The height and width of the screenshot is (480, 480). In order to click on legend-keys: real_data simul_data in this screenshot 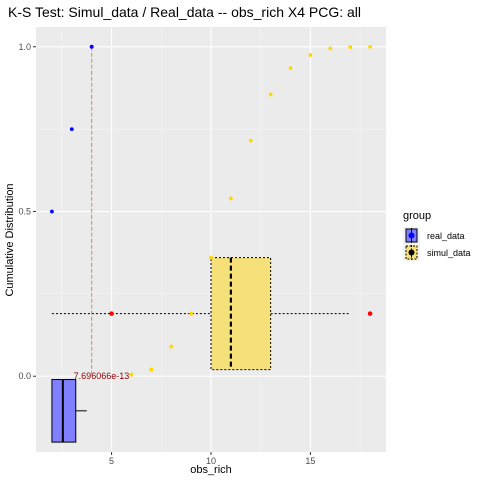, I will do `click(437, 244)`.